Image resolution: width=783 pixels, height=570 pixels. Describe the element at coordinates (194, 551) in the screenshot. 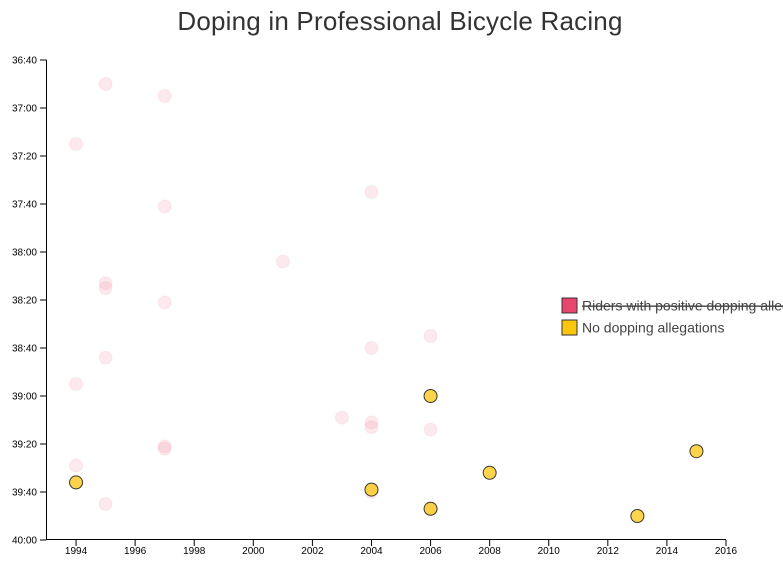

I see `x-tick-label: 1998` at that location.